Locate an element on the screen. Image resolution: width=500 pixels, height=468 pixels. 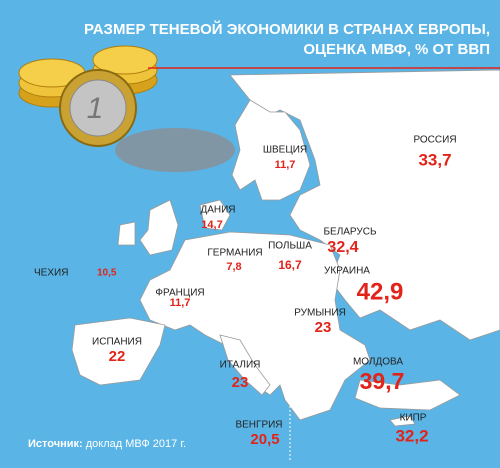
country-name: ГЕРМАНИЯ is located at coordinates (234, 253).